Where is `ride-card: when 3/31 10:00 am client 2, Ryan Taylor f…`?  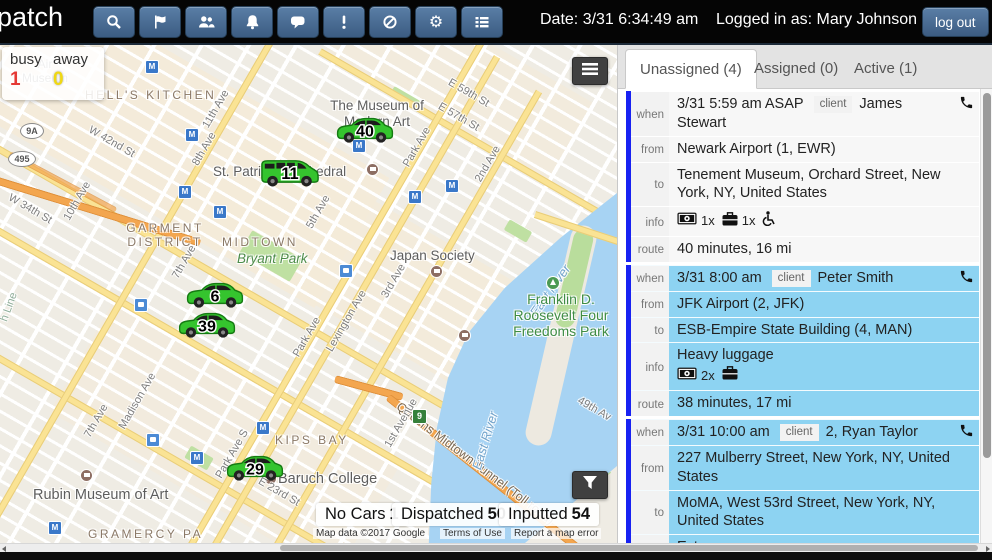 ride-card: when 3/31 10:00 am client 2, Ryan Taylor f… is located at coordinates (802, 480).